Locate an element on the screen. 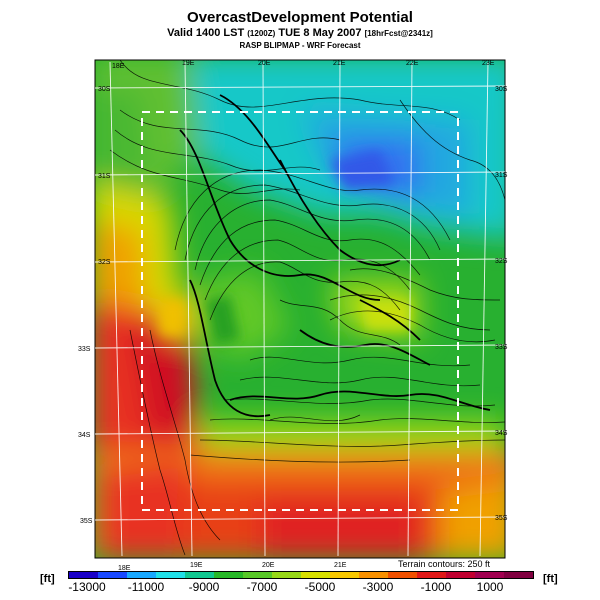 This screenshot has width=600, height=600. forecast-info: [18hrFcst@2341z] is located at coordinates (398, 33).